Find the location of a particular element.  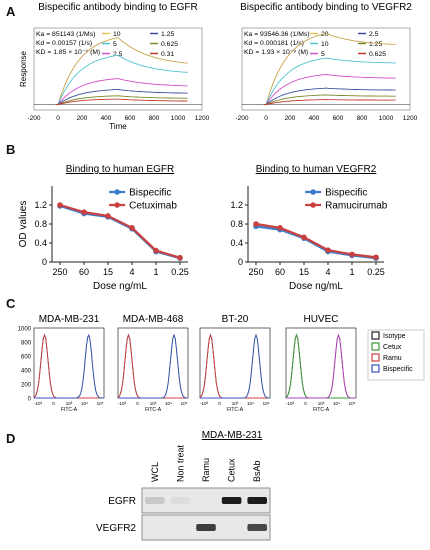

series-line-0.625 is located at coordinates (121, 100).